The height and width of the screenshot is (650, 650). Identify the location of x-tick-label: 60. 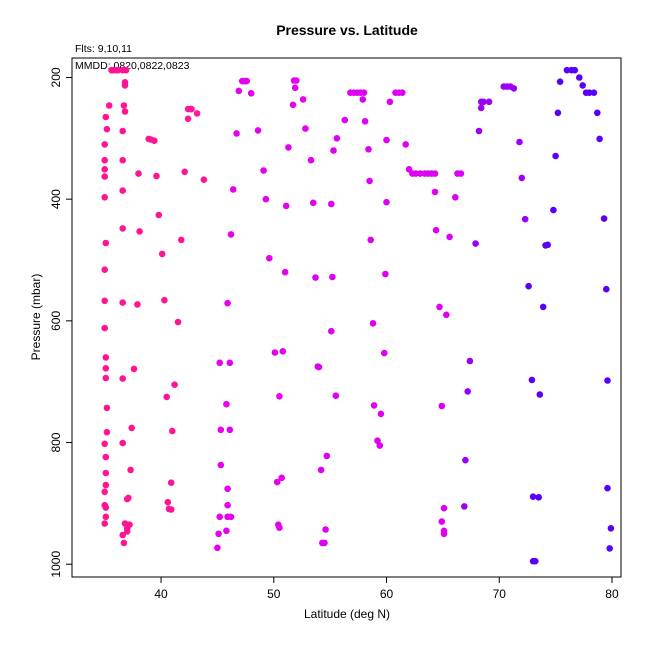
(387, 594).